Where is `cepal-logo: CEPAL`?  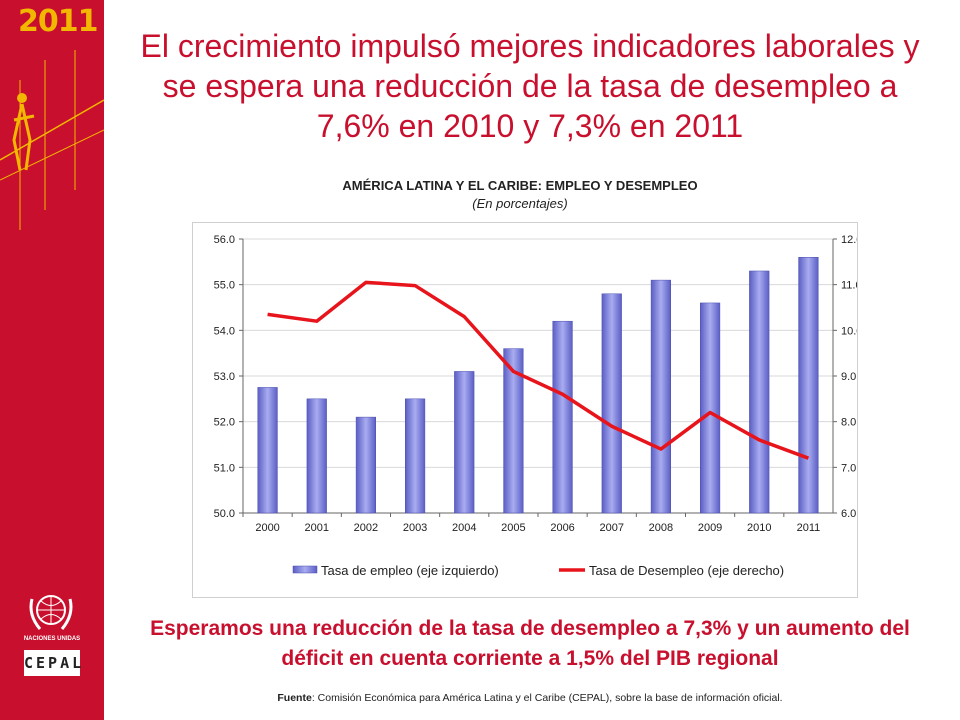 cepal-logo: CEPAL is located at coordinates (52, 663).